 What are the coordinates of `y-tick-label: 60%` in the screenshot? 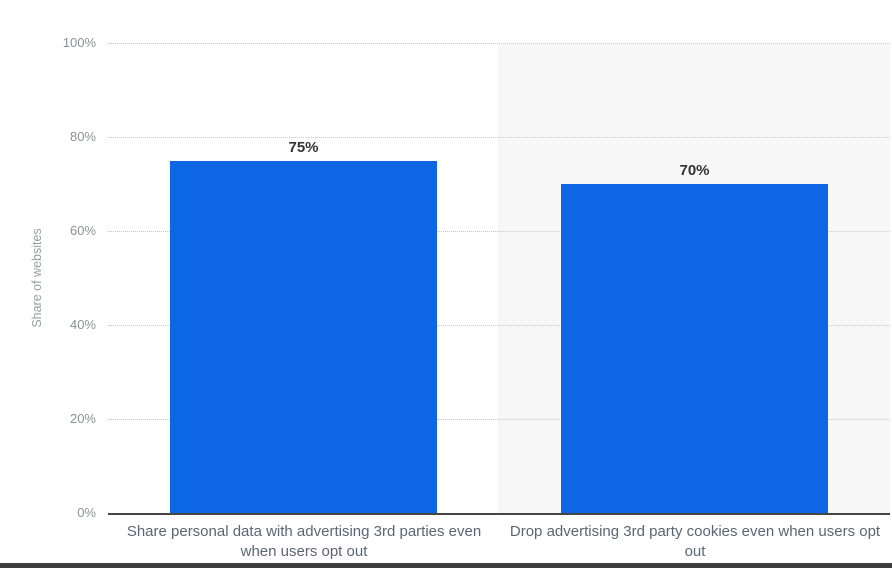 It's located at (82, 230).